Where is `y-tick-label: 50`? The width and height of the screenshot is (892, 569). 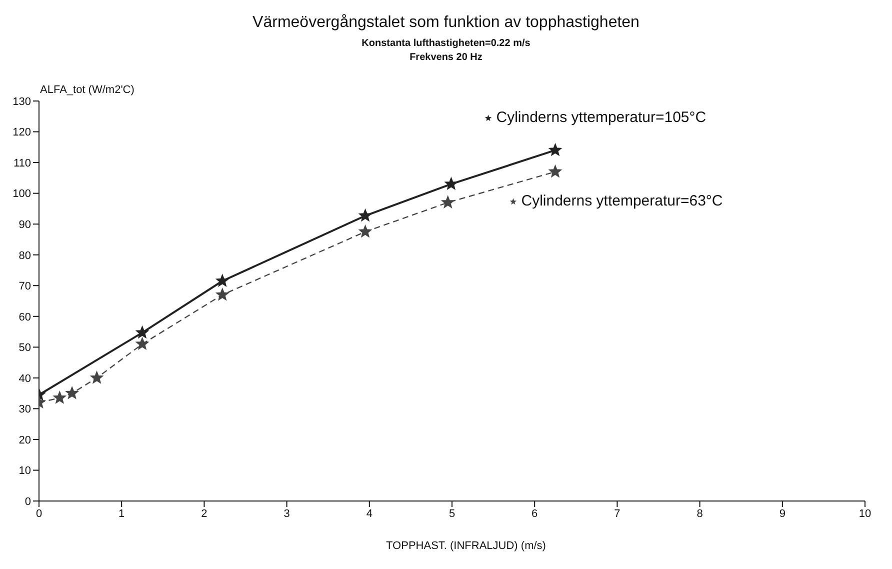
y-tick-label: 50 is located at coordinates (24, 348).